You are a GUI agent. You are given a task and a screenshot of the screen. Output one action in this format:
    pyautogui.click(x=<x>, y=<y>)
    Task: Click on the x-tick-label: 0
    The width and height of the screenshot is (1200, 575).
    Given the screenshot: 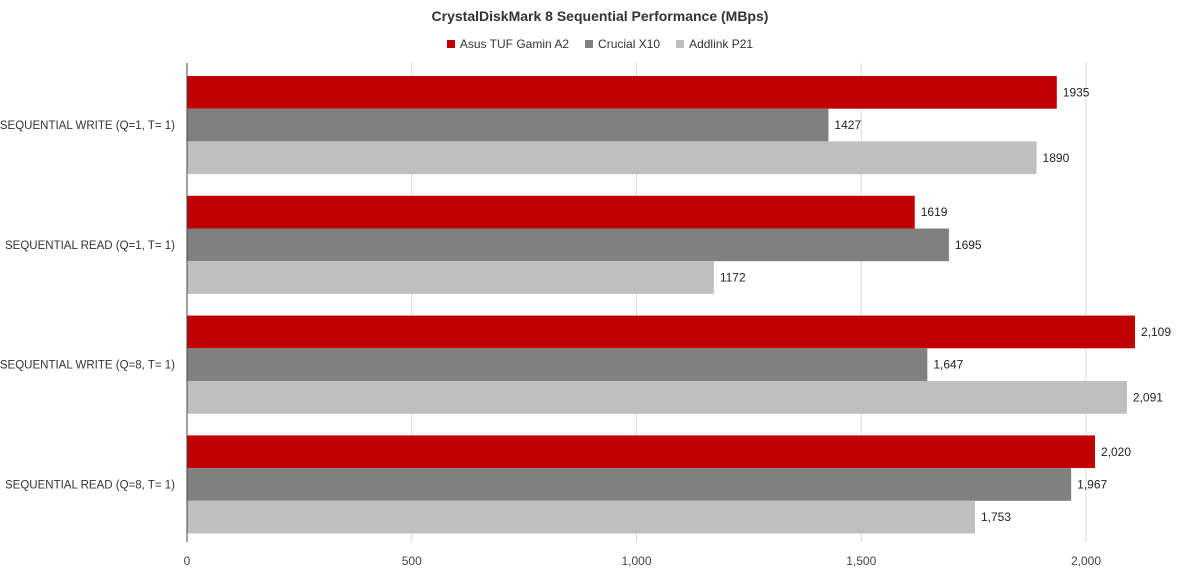 What is the action you would take?
    pyautogui.click(x=187, y=561)
    